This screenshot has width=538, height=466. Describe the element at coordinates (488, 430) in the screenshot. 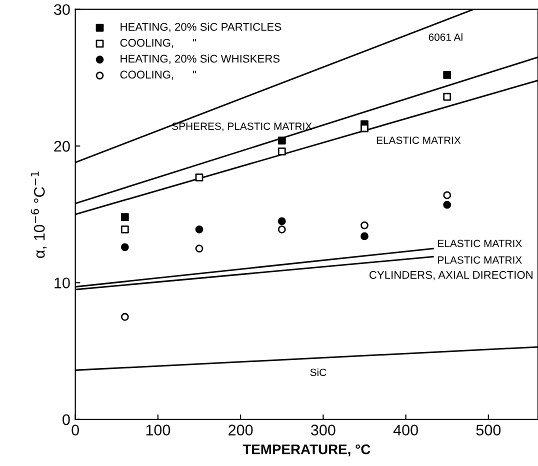

I see `x-tick-label: 500` at that location.